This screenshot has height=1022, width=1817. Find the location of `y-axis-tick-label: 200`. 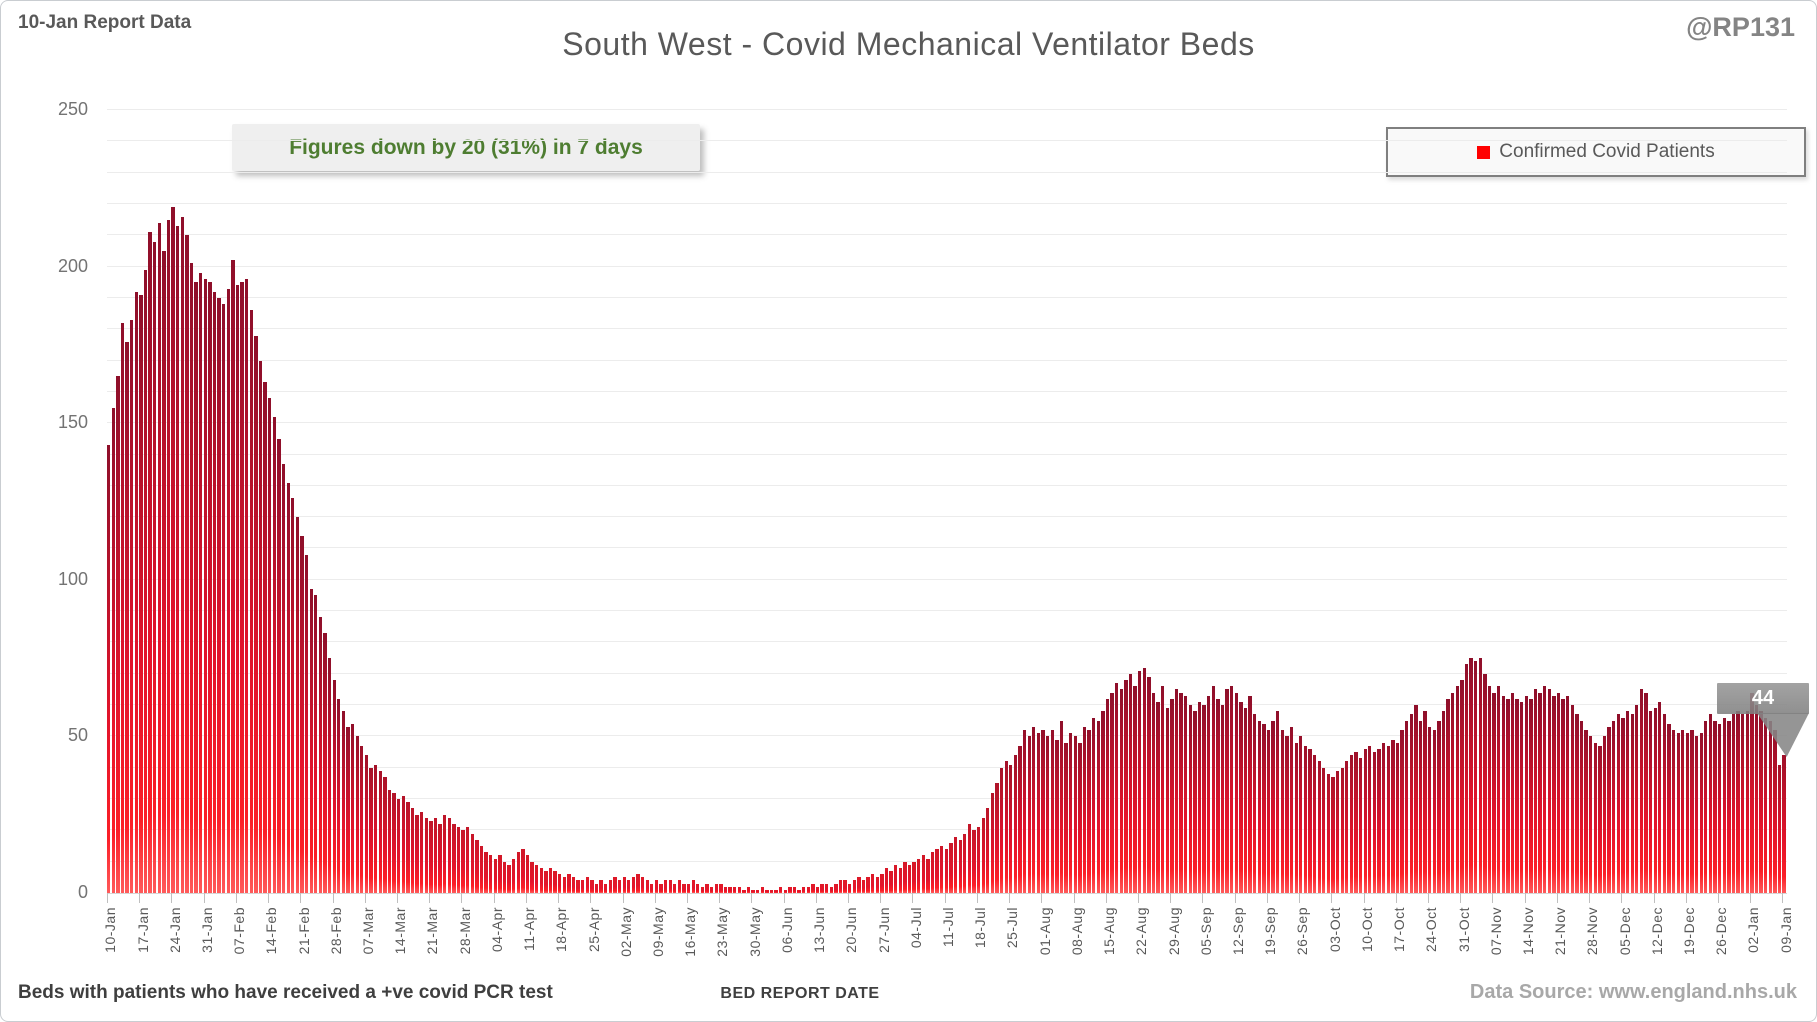

y-axis-tick-label: 200 is located at coordinates (72, 265).